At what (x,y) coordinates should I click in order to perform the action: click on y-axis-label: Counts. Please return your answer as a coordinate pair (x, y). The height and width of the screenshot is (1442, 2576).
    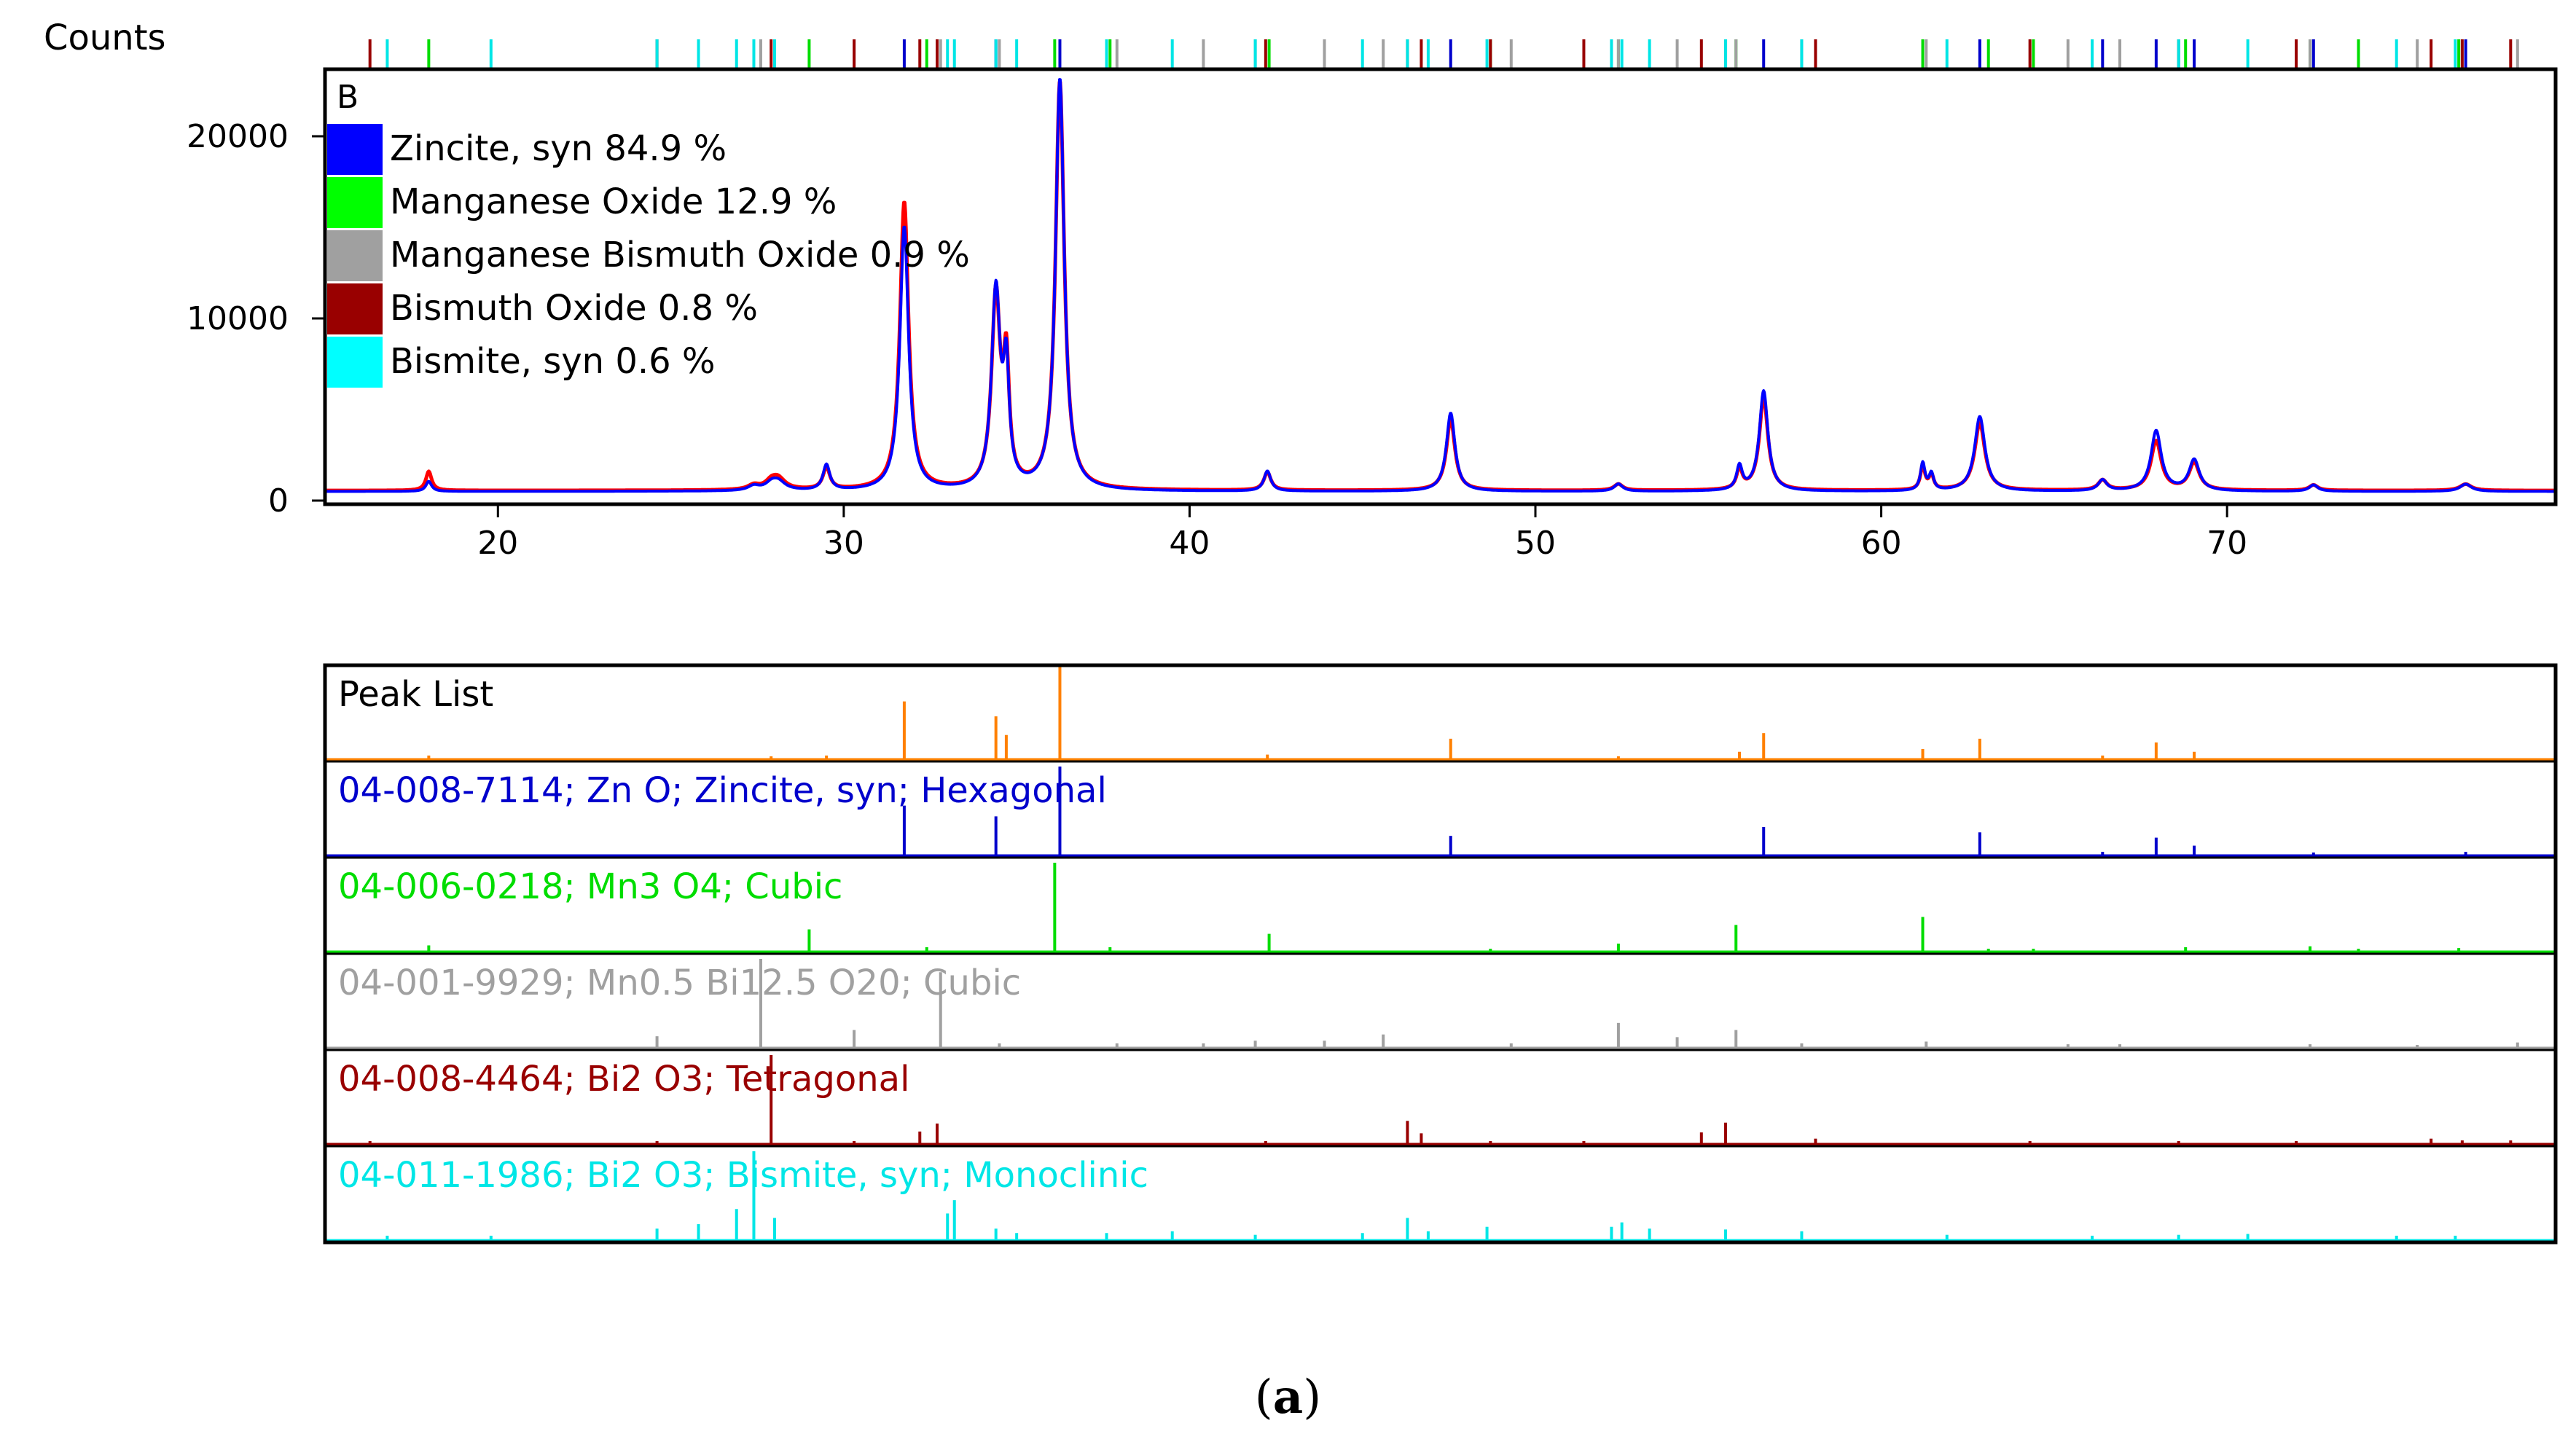
    Looking at the image, I should click on (105, 37).